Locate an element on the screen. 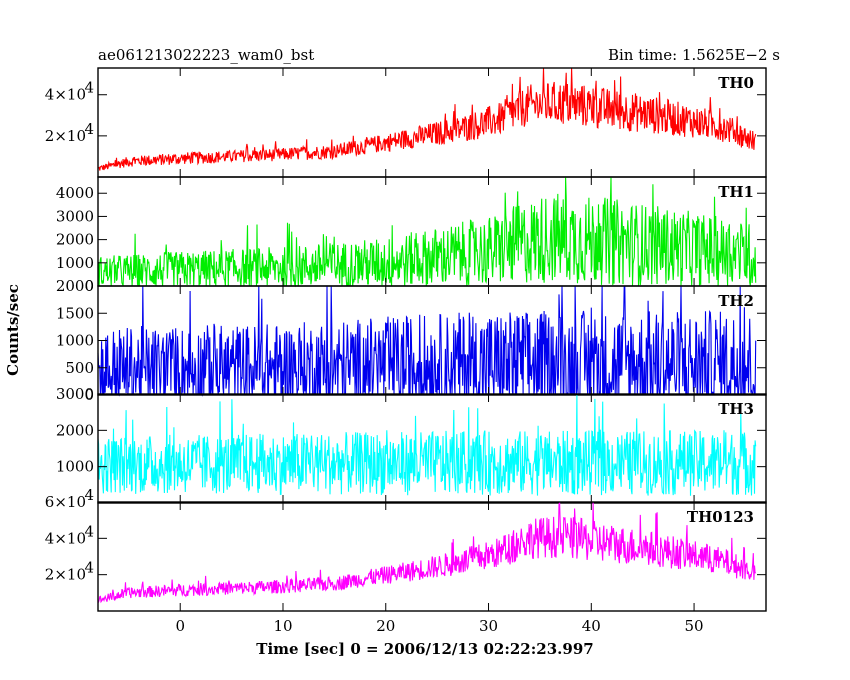  series-line-th0123 is located at coordinates (427, 552).